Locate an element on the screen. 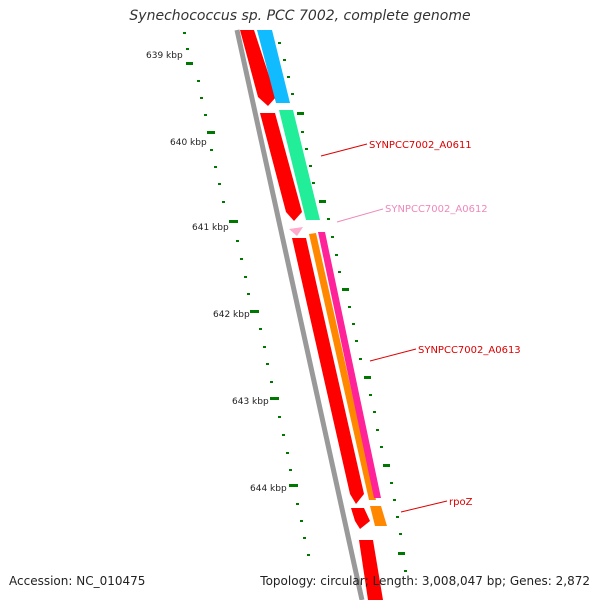 This screenshot has height=600, width=600. tick-label: 641 kbp is located at coordinates (210, 228).